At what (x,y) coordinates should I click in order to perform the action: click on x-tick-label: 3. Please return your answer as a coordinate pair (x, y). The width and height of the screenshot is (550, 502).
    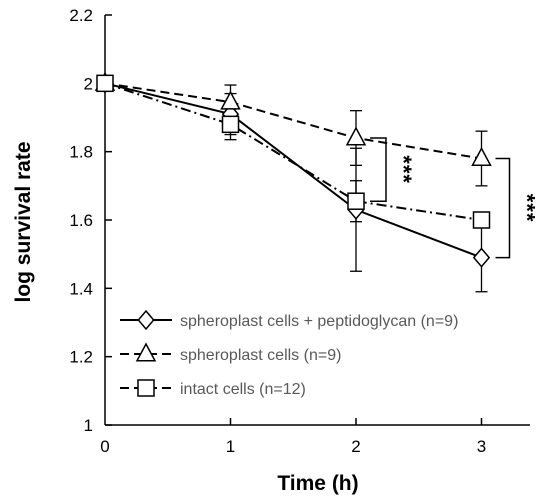
    Looking at the image, I should click on (481, 446).